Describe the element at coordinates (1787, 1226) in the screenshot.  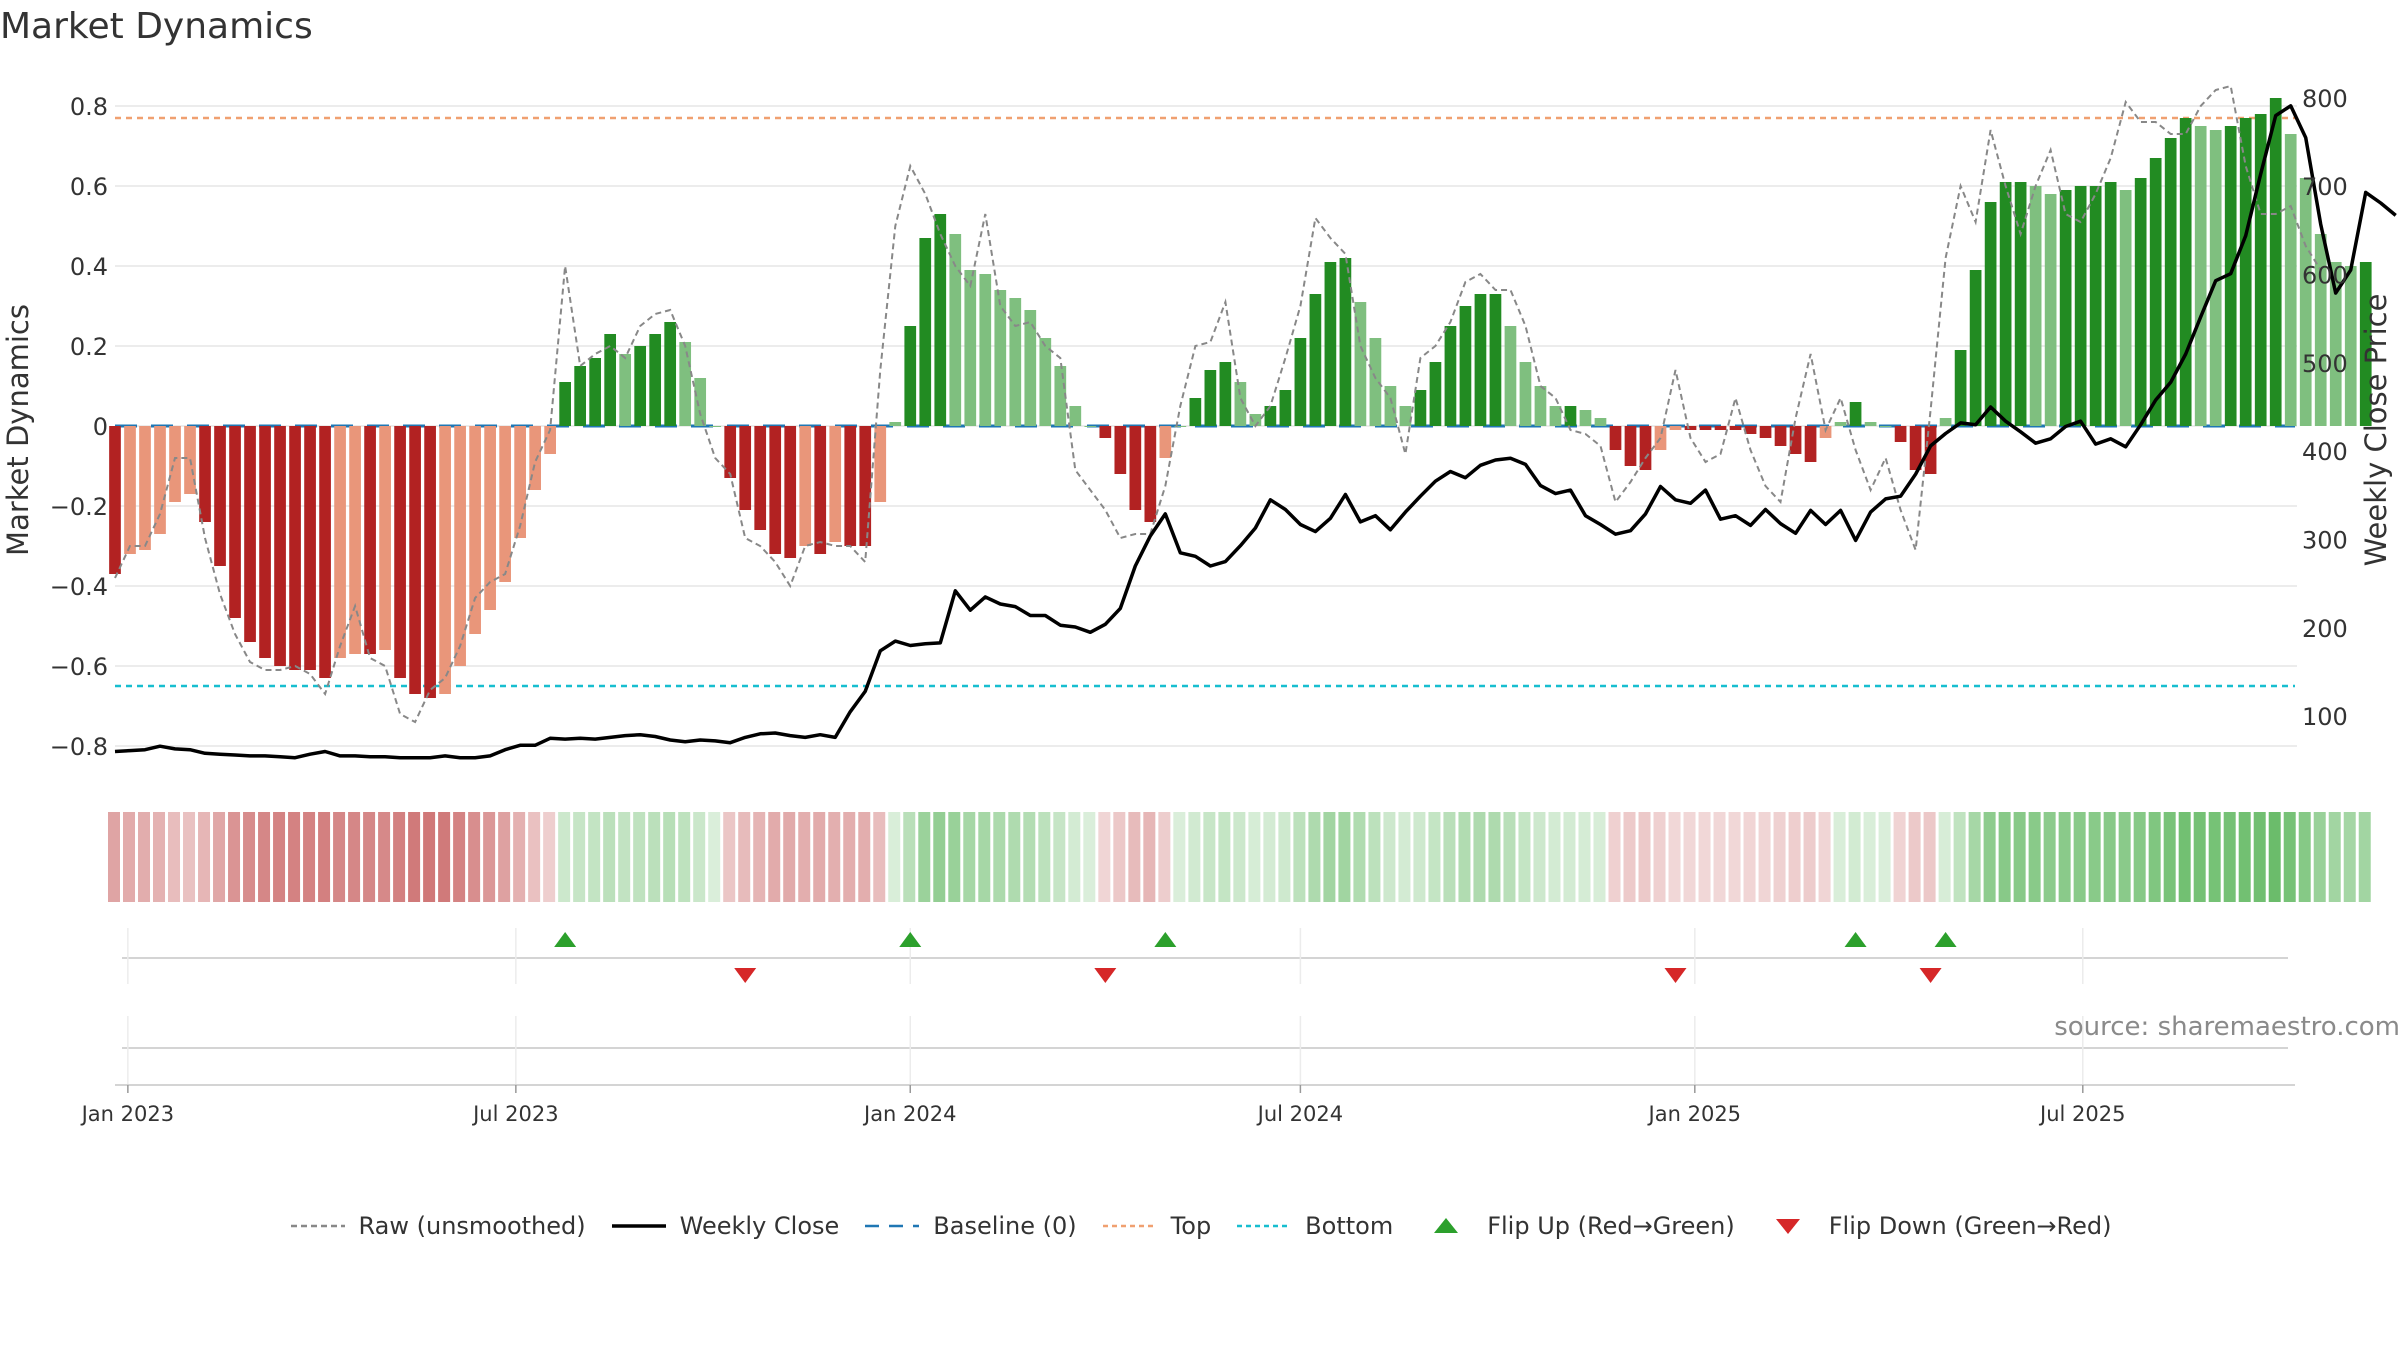
I see `triangle-down-icon` at that location.